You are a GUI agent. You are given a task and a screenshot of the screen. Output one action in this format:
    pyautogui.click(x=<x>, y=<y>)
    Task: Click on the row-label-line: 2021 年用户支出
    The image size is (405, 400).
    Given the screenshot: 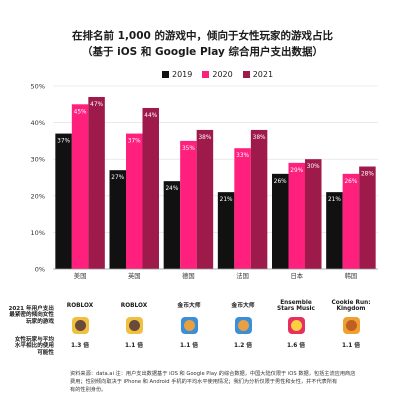 What is the action you would take?
    pyautogui.click(x=31, y=309)
    